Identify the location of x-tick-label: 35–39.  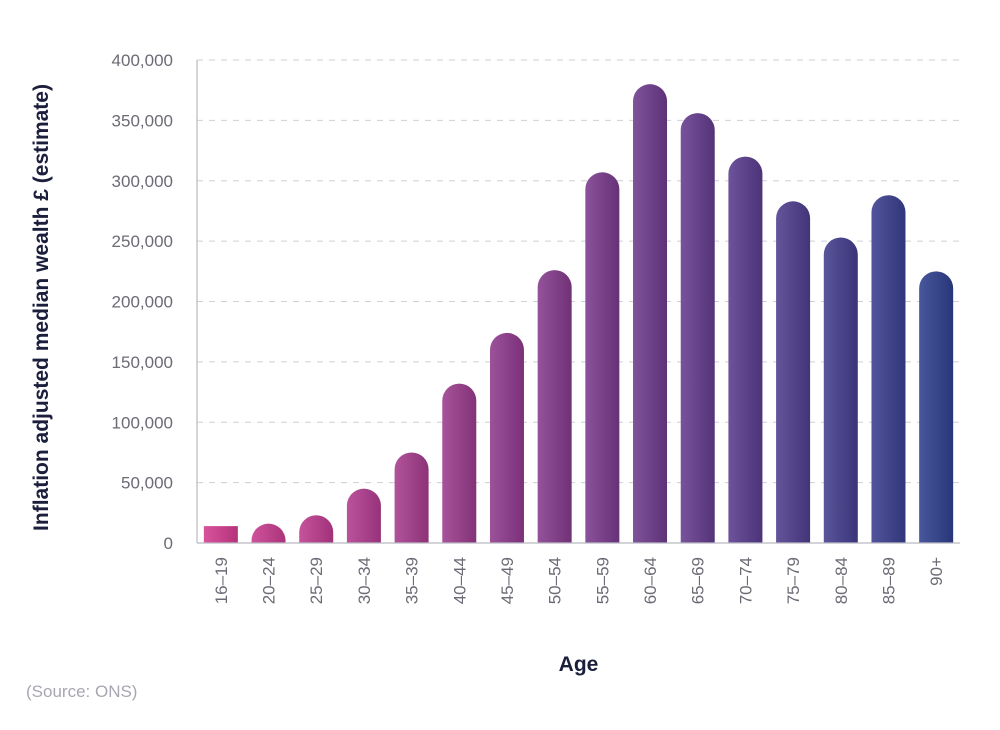
(412, 580).